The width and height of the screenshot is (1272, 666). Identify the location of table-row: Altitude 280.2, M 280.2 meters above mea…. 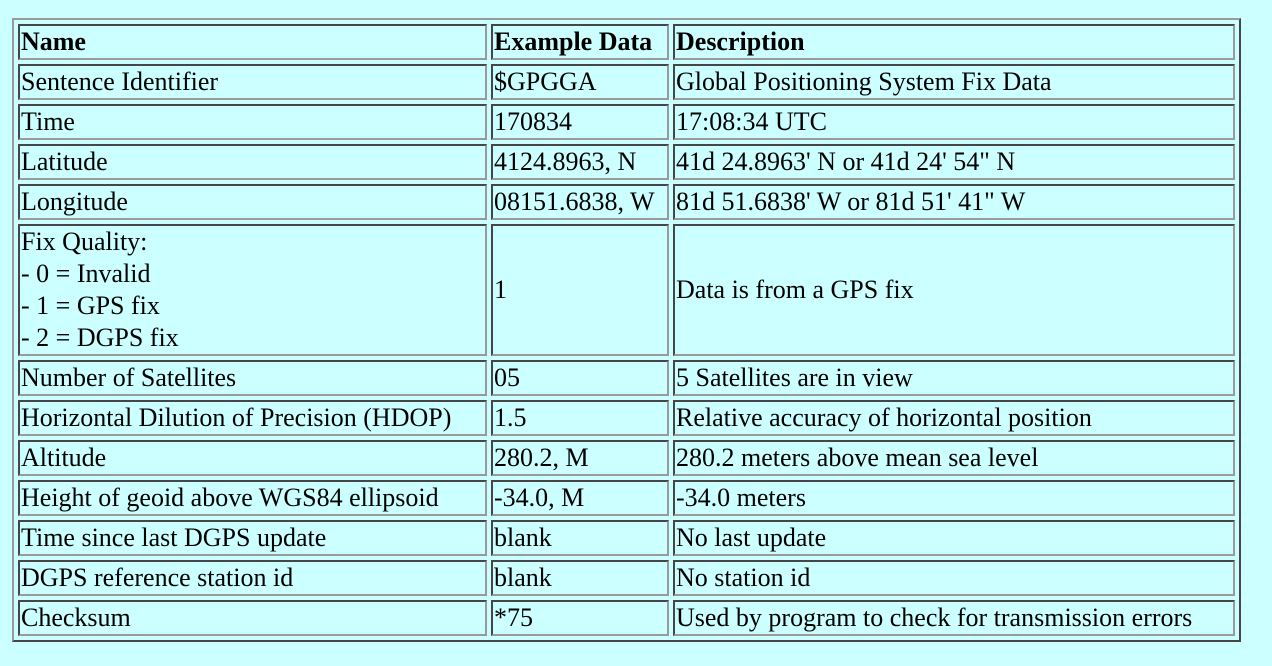
(626, 458).